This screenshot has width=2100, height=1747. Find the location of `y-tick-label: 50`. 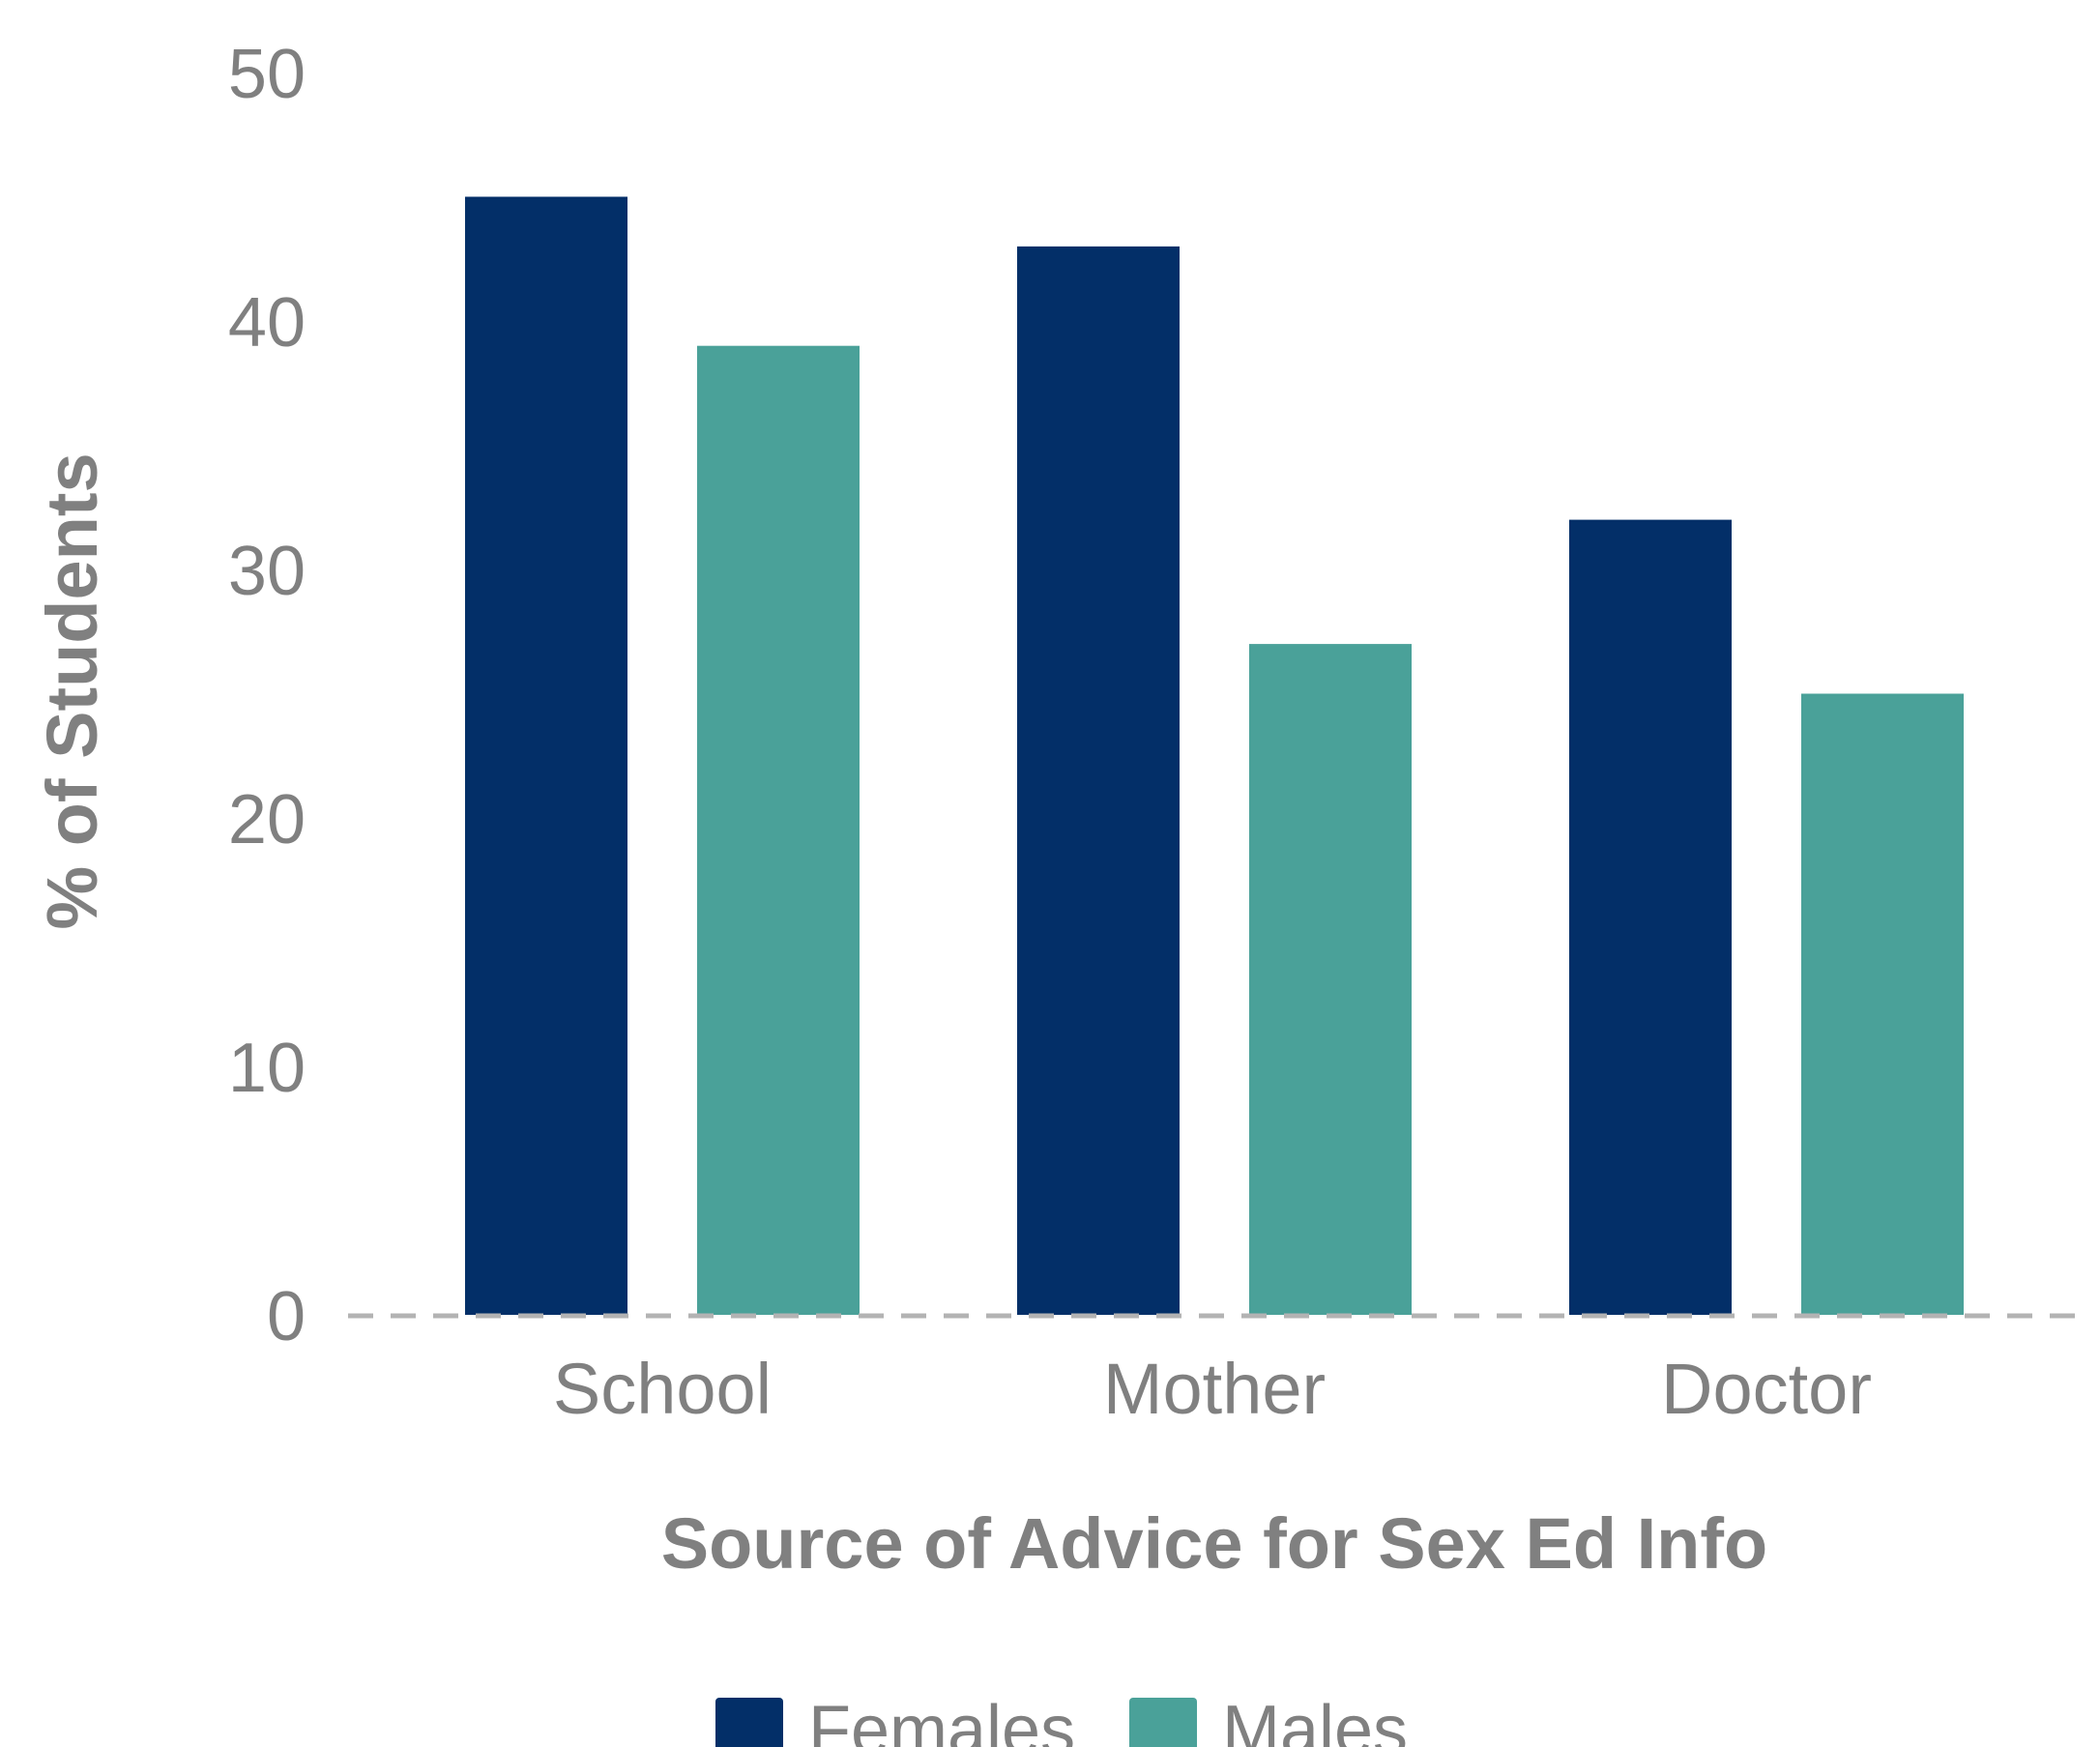

y-tick-label: 50 is located at coordinates (267, 75).